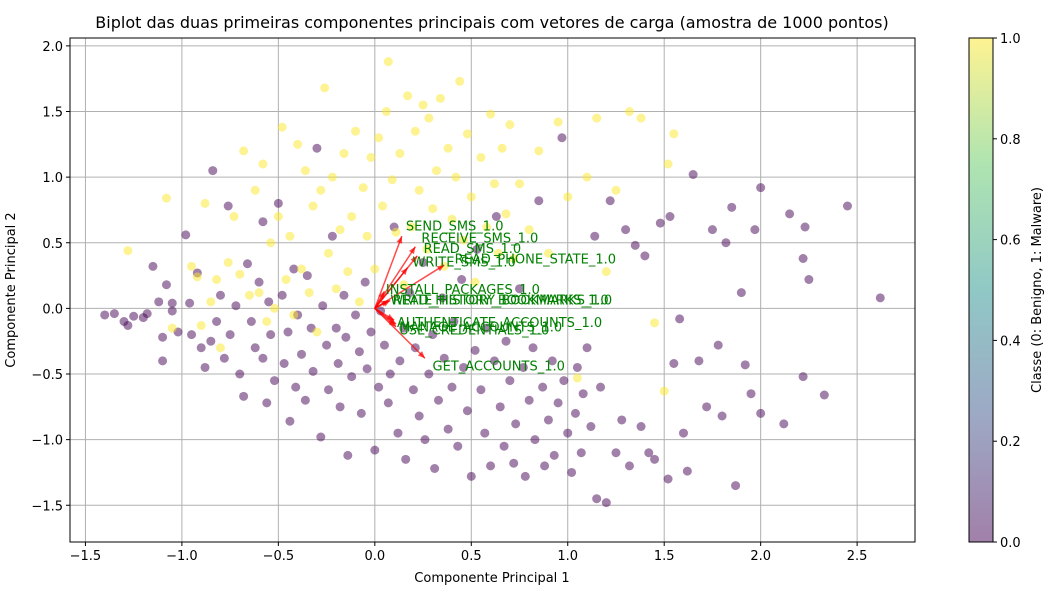 The image size is (1044, 589). What do you see at coordinates (182, 556) in the screenshot?
I see `x-tick-label: −1.0` at bounding box center [182, 556].